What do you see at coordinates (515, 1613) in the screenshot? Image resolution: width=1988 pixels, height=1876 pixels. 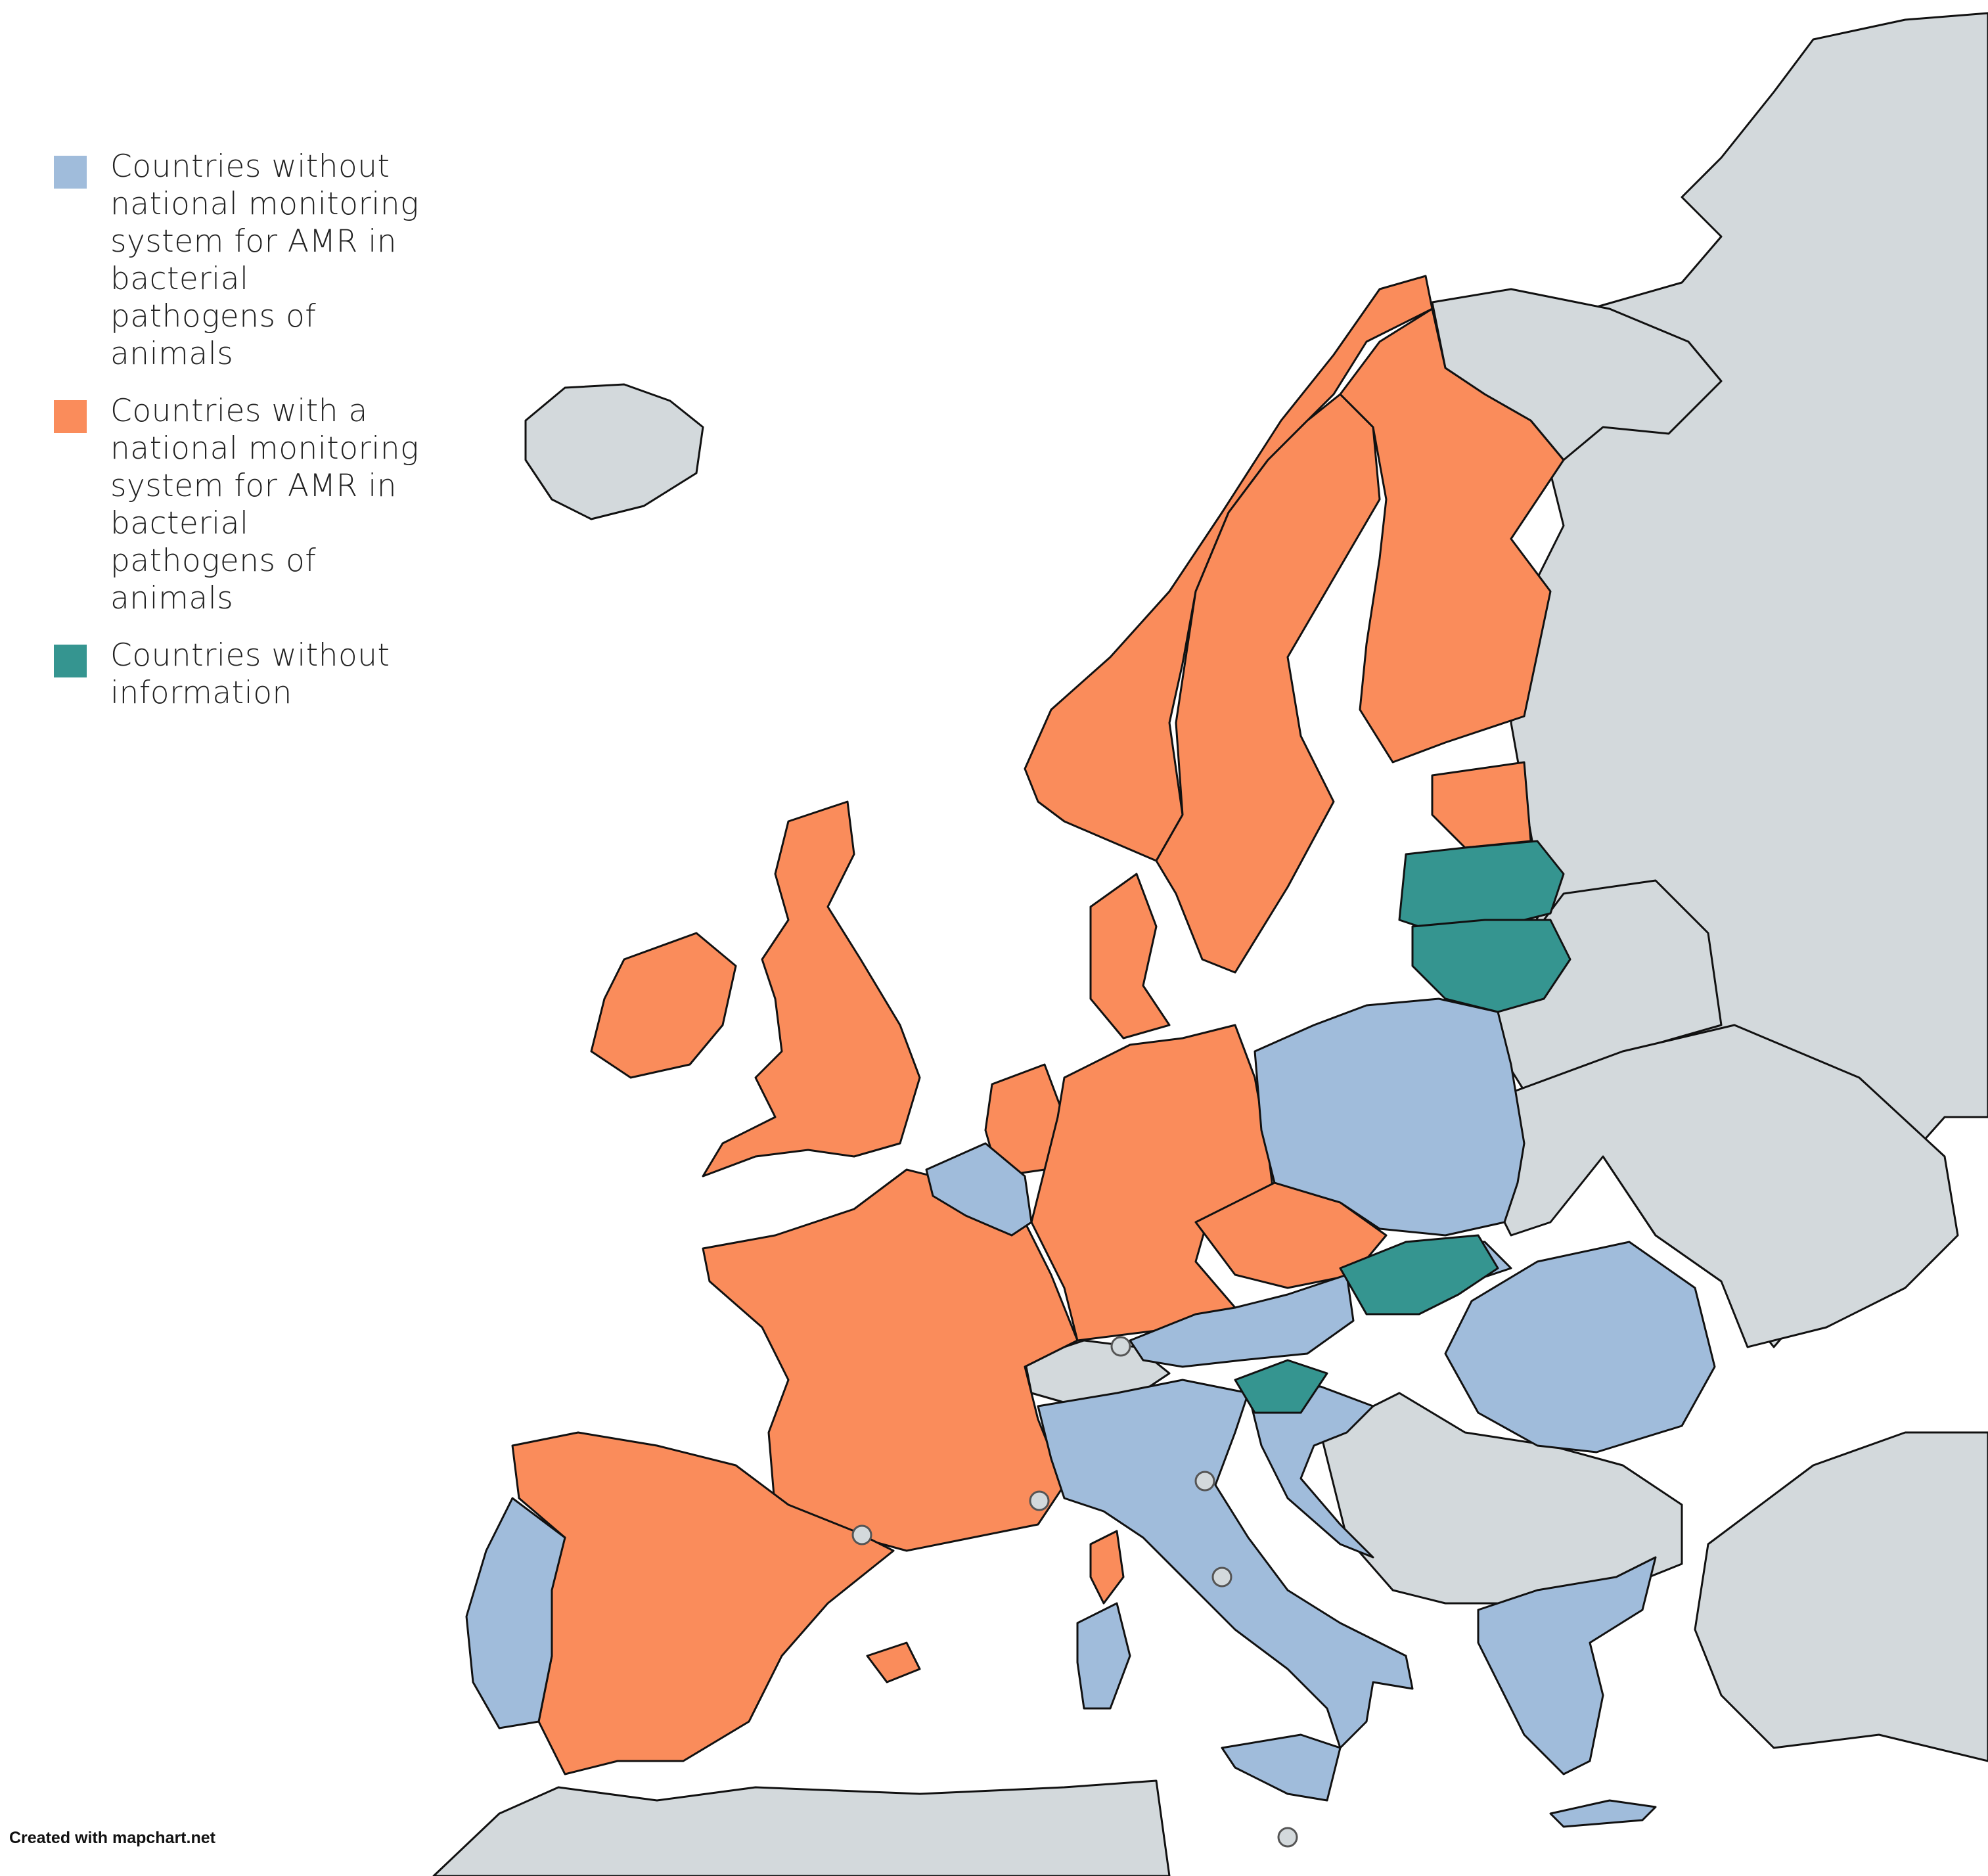 I see `portugal` at bounding box center [515, 1613].